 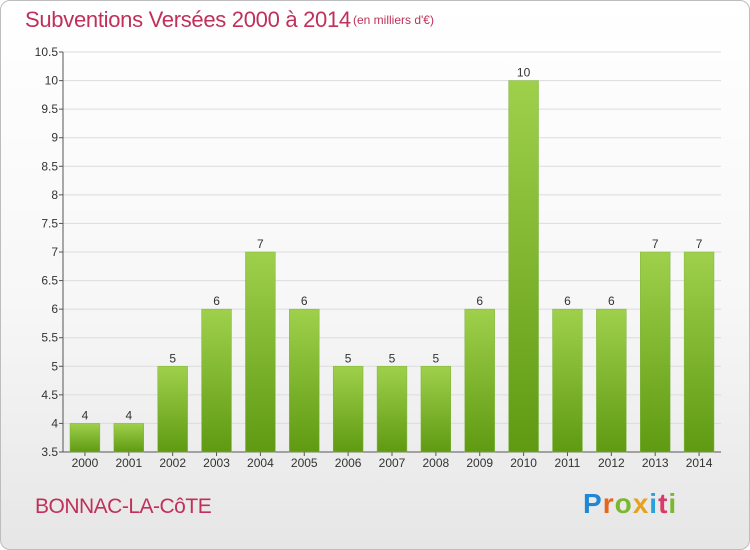 I want to click on y-tick-label: 9.5, so click(x=49, y=109).